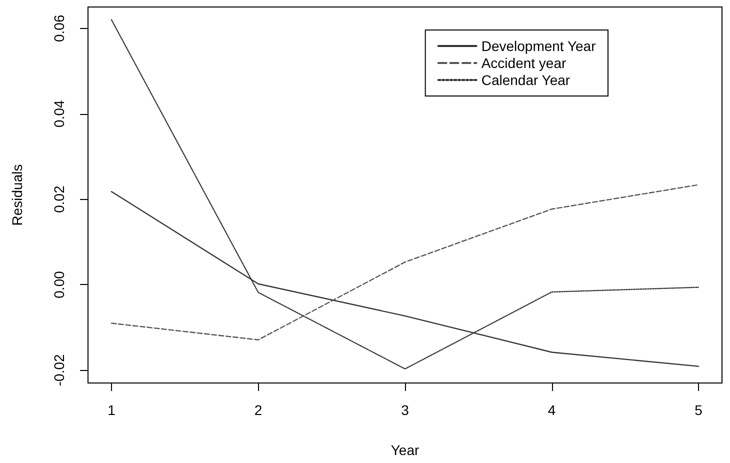 Image resolution: width=730 pixels, height=463 pixels. What do you see at coordinates (552, 410) in the screenshot?
I see `x-tick-label: 4` at bounding box center [552, 410].